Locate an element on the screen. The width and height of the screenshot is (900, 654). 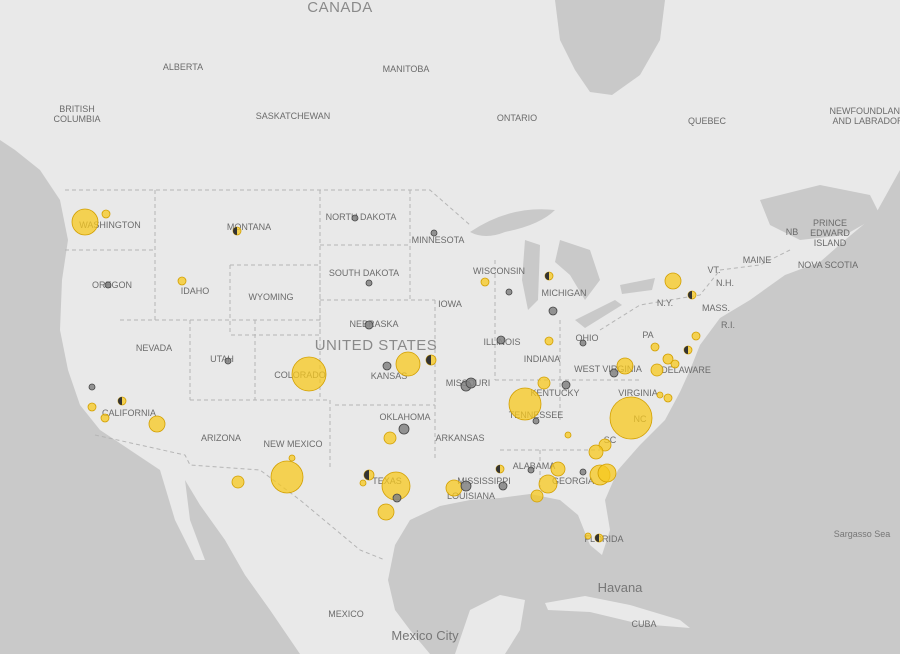
place-label: OHIO is located at coordinates (586, 338).